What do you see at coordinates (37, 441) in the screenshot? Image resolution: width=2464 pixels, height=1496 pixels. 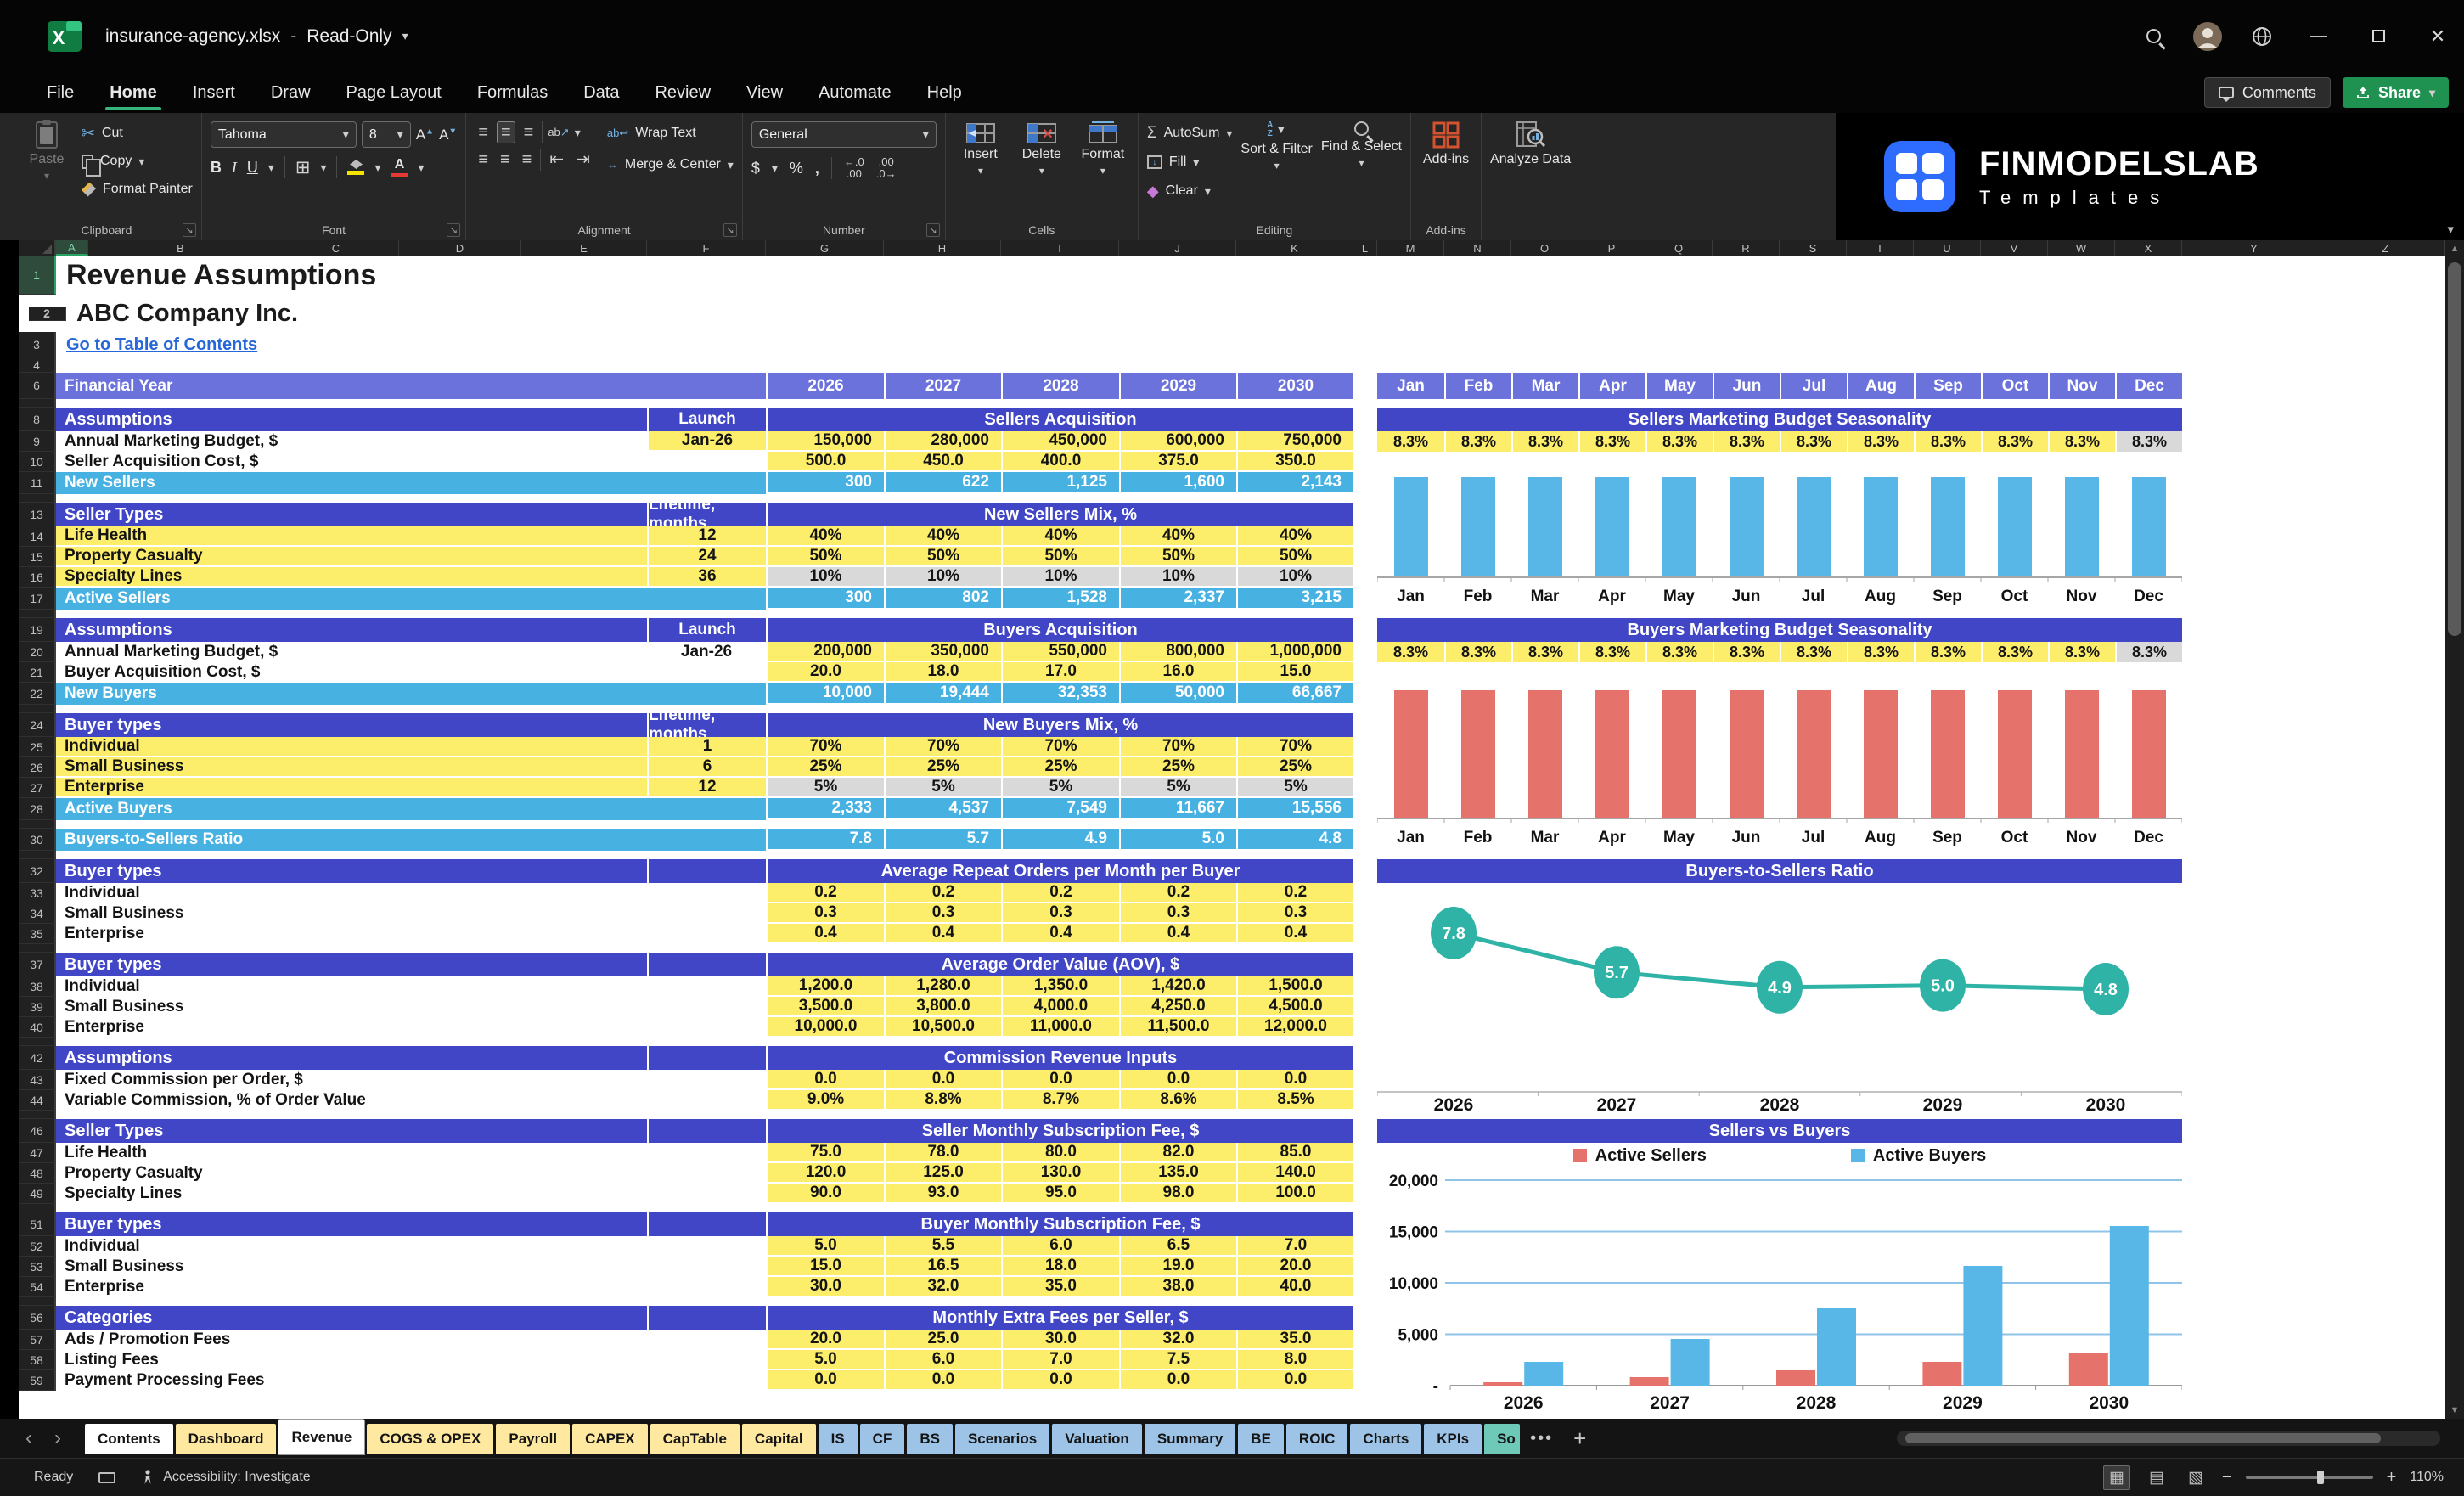 I see `row-header-9: 9` at bounding box center [37, 441].